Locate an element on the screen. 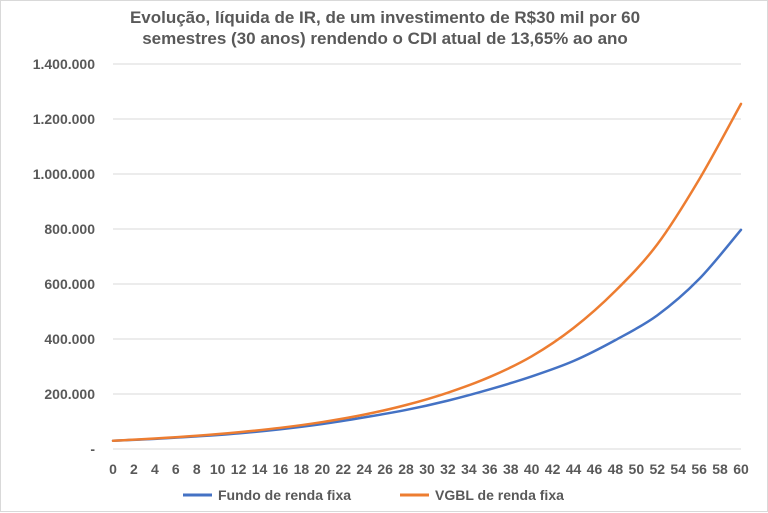 This screenshot has width=768, height=513. x-tick-label: 40 is located at coordinates (532, 469).